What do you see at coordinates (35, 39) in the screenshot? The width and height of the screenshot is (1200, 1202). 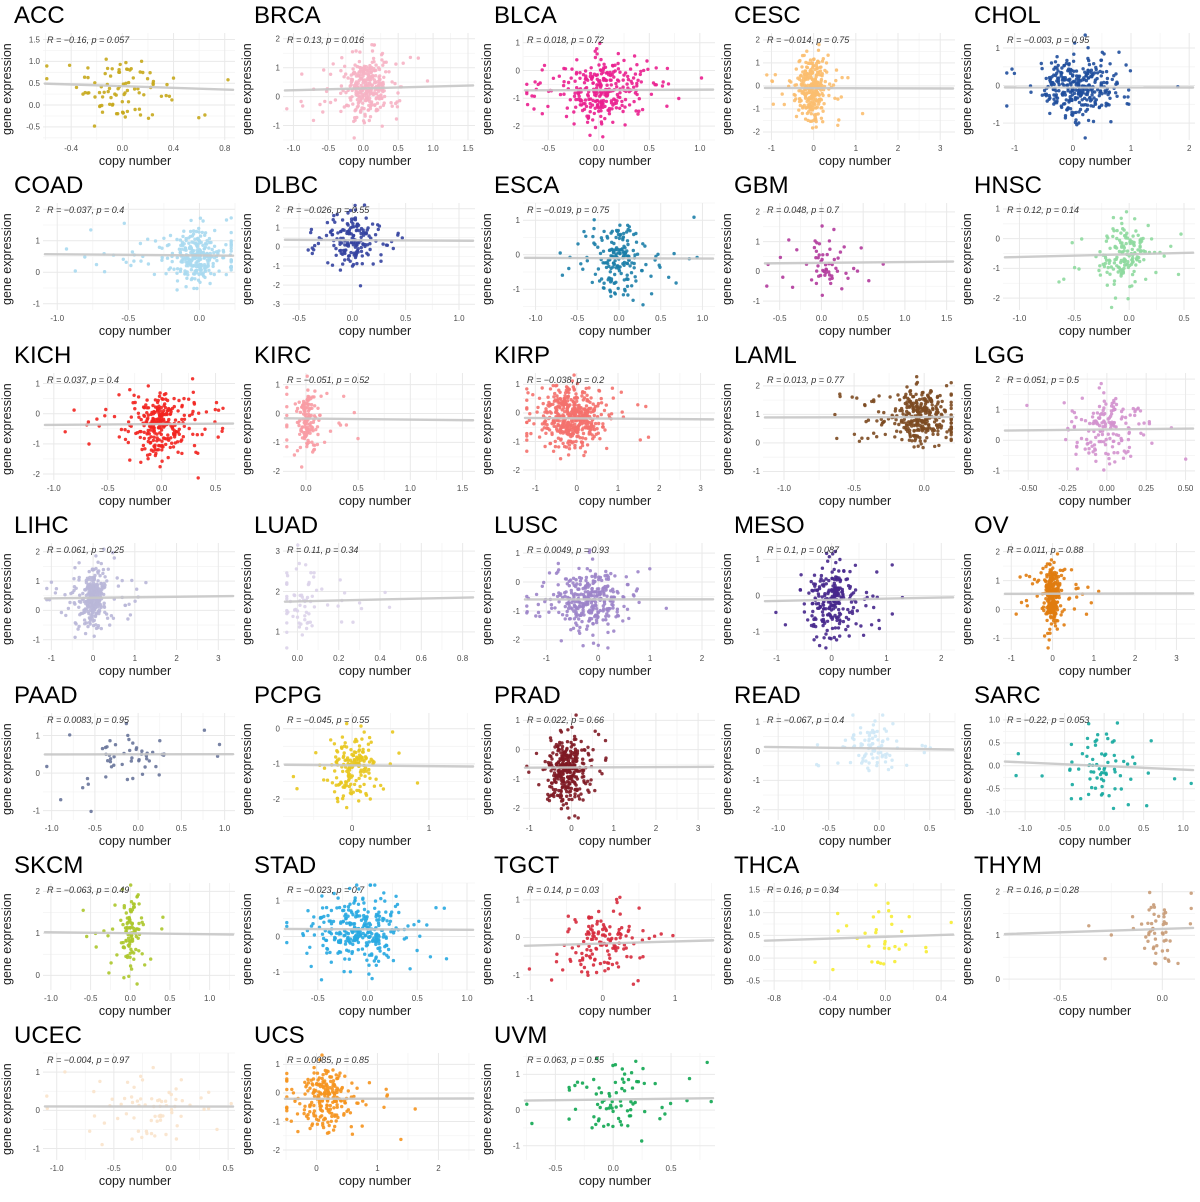 I see `y-tick-label: 1.5` at bounding box center [35, 39].